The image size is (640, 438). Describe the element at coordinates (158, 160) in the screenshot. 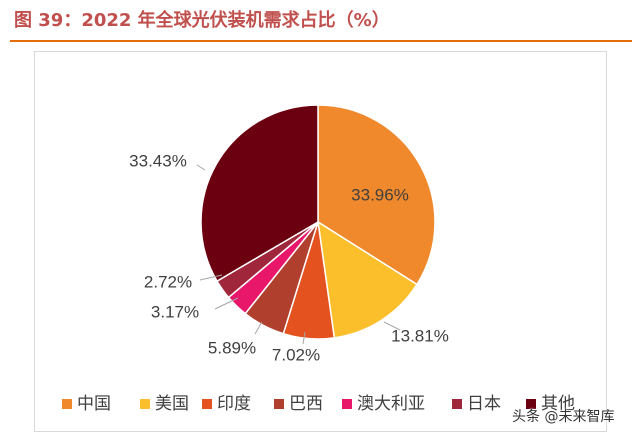

I see `data-label-7: 33.43%` at that location.